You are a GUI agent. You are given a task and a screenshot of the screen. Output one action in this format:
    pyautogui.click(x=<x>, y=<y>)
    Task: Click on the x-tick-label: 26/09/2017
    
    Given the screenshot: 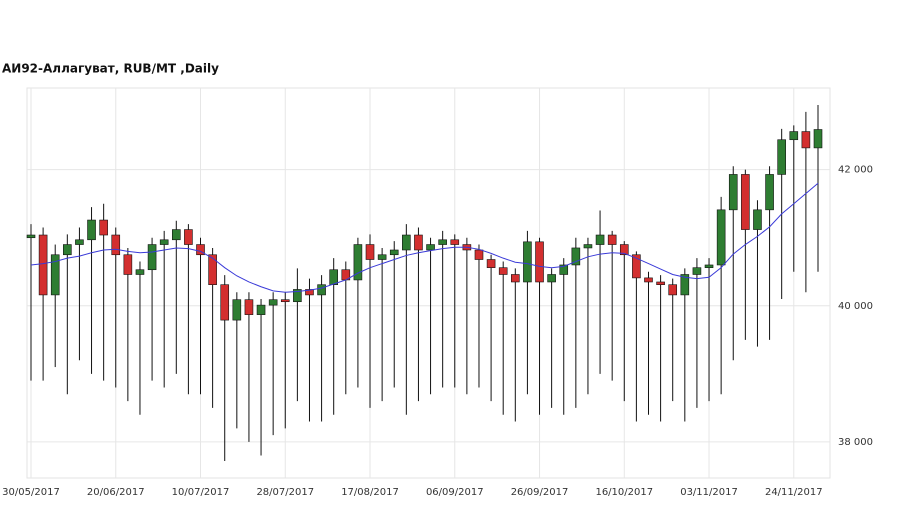 What is the action you would take?
    pyautogui.click(x=540, y=492)
    